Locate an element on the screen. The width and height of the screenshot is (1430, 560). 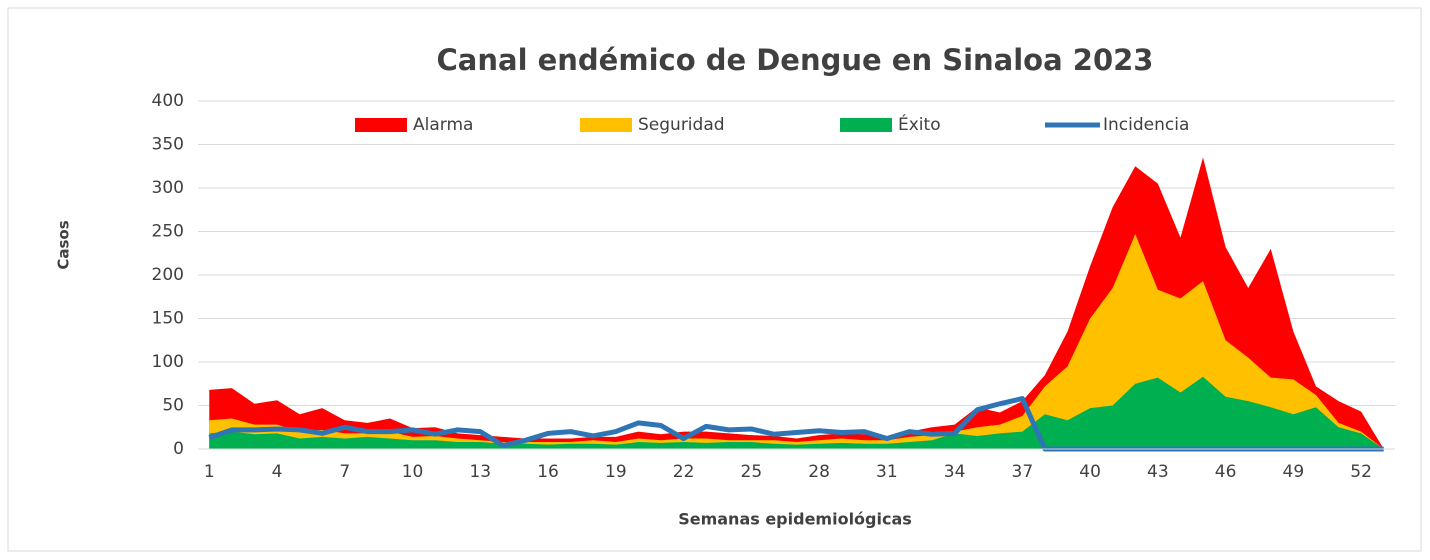
legend-label: Éxito is located at coordinates (919, 124).